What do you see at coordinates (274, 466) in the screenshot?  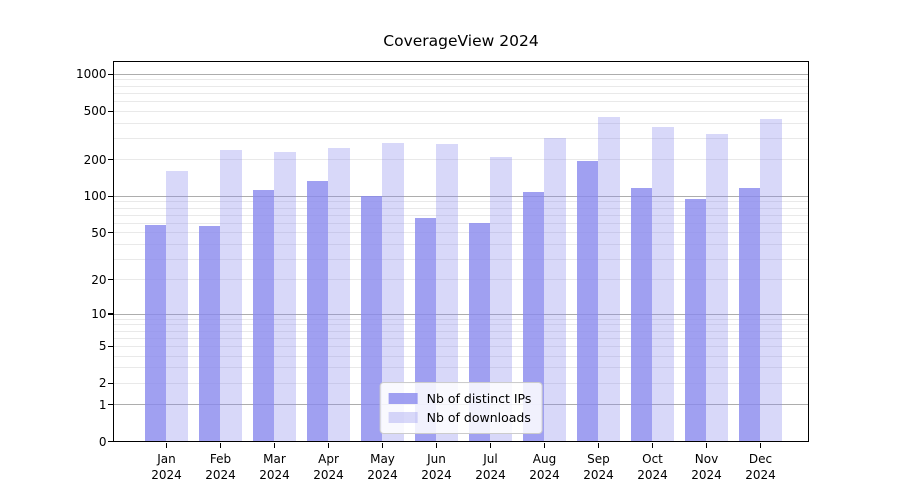 I see `x-tick-label: Mar 2024` at bounding box center [274, 466].